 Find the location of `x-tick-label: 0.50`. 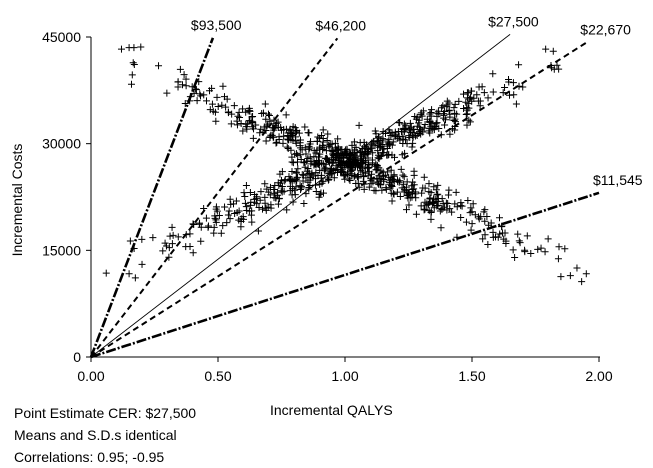

x-tick-label: 0.50 is located at coordinates (217, 376).